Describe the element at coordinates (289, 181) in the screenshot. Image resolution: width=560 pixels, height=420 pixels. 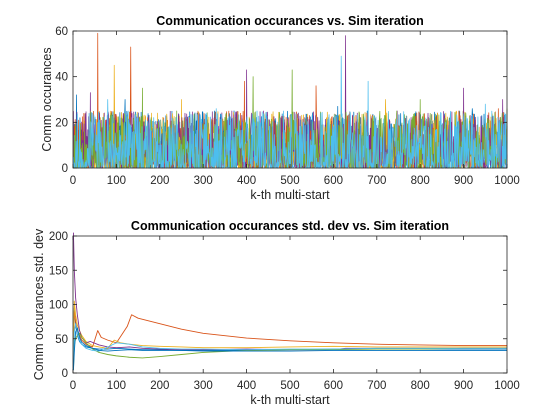
I see `top-x-tick-label: 500` at that location.